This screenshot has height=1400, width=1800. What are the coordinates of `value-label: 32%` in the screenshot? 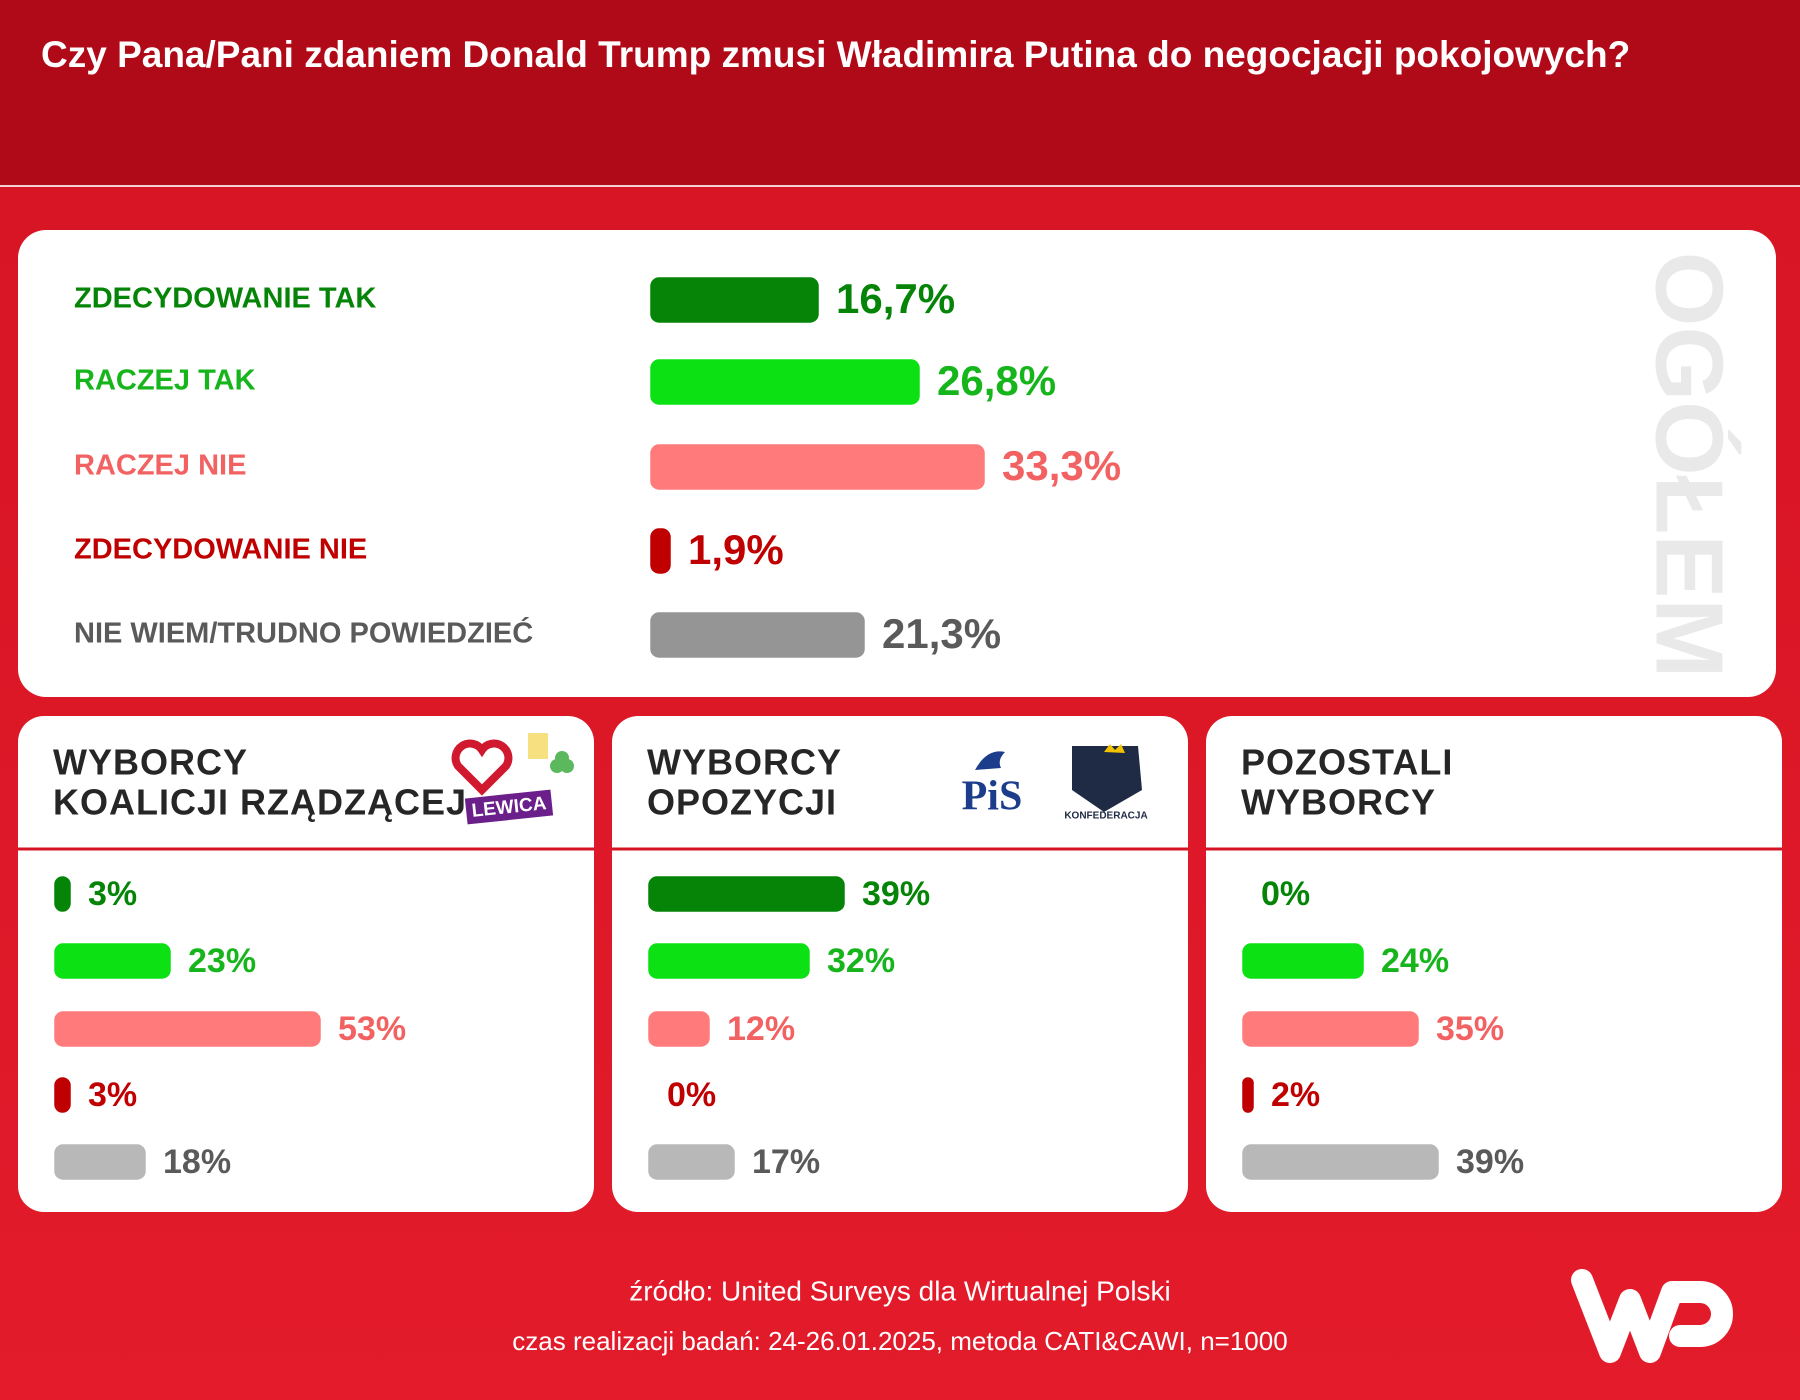 It's located at (861, 961).